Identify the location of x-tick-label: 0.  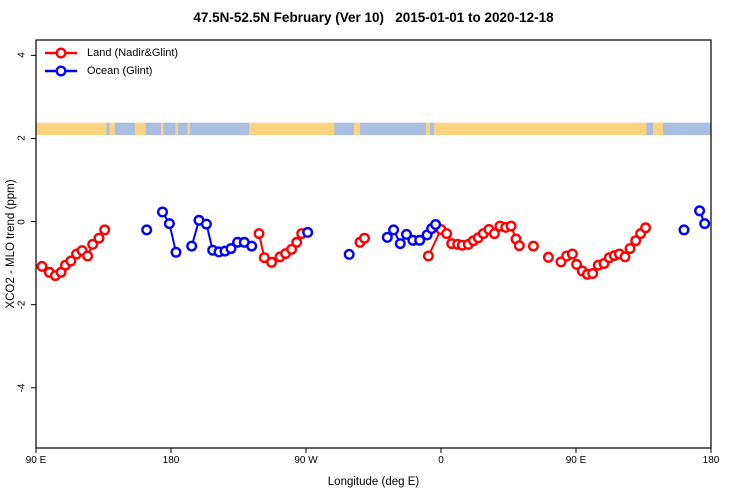
(441, 460).